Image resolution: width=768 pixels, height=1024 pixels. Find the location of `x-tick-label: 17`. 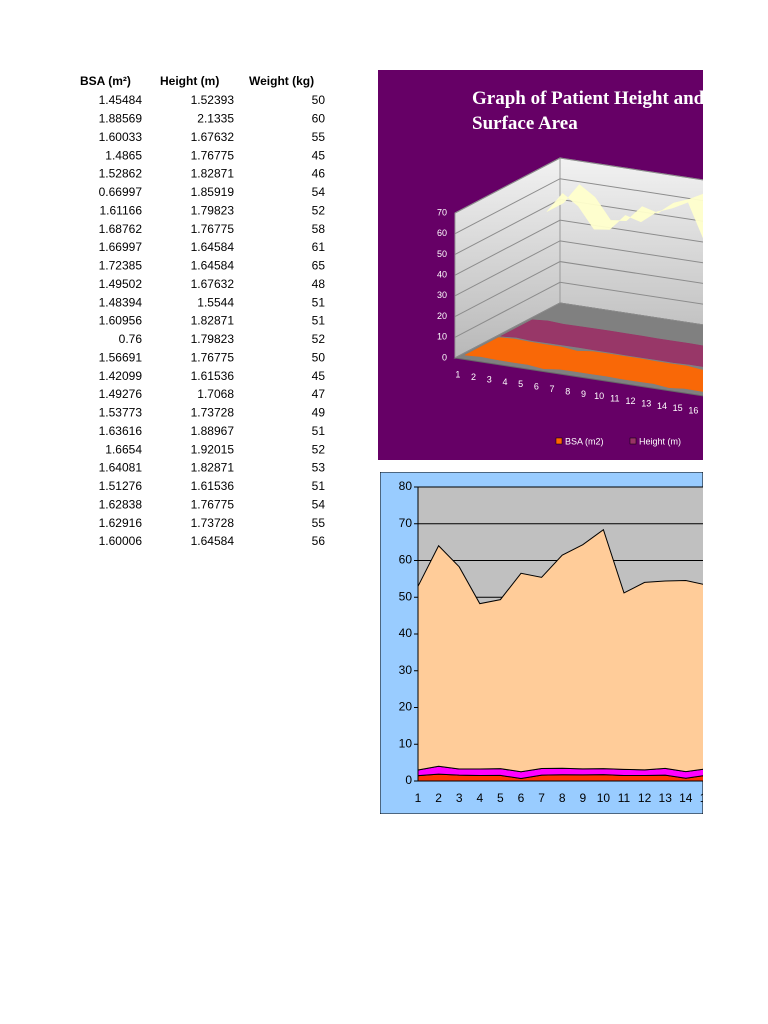

x-tick-label: 17 is located at coordinates (748, 798).